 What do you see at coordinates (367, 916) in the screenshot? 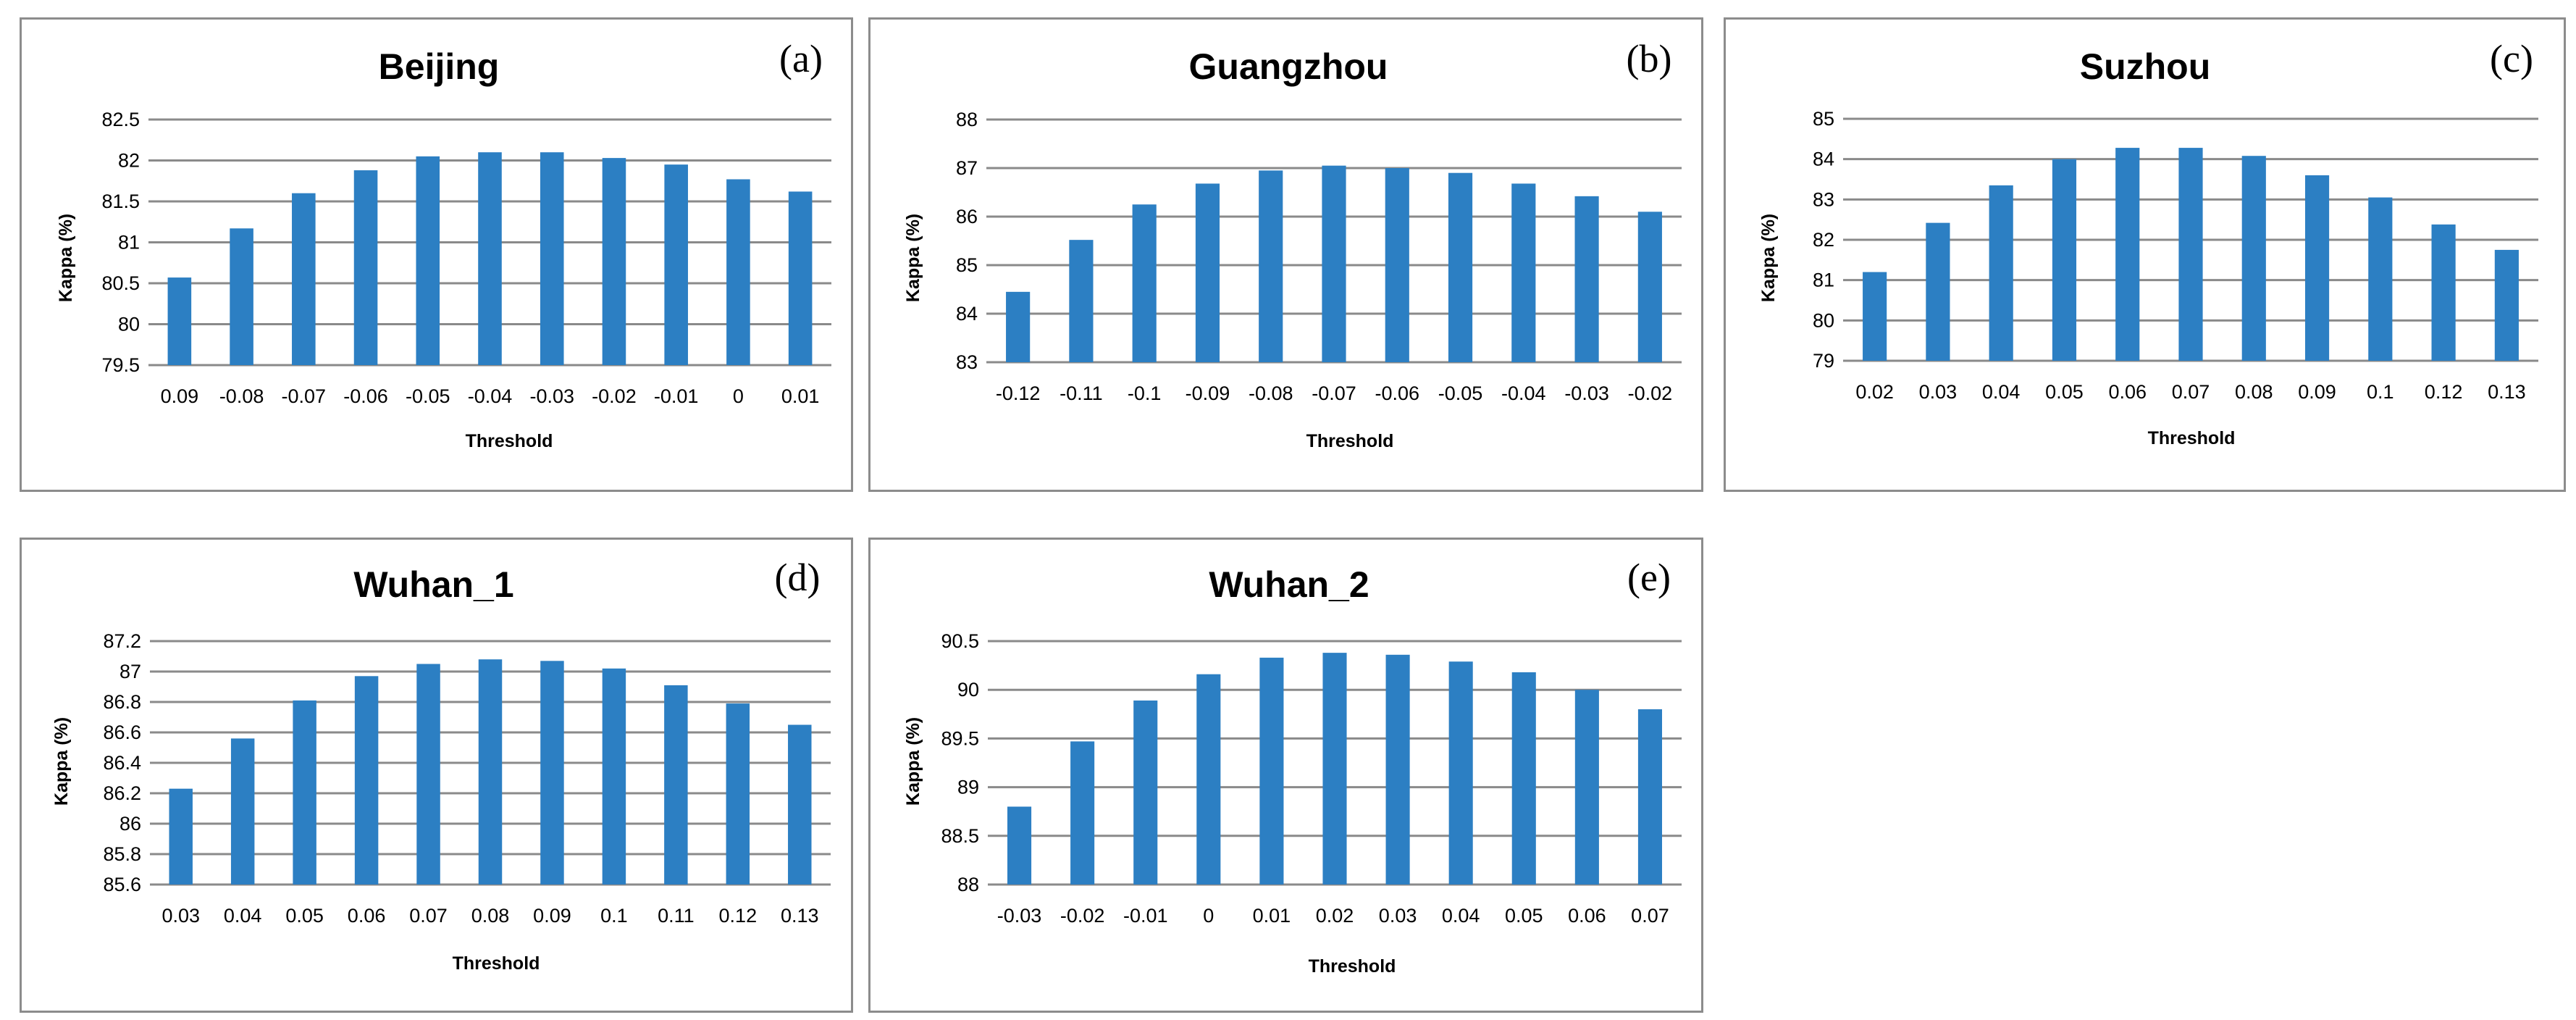
I see `x-tick-label: 0.06` at bounding box center [367, 916].